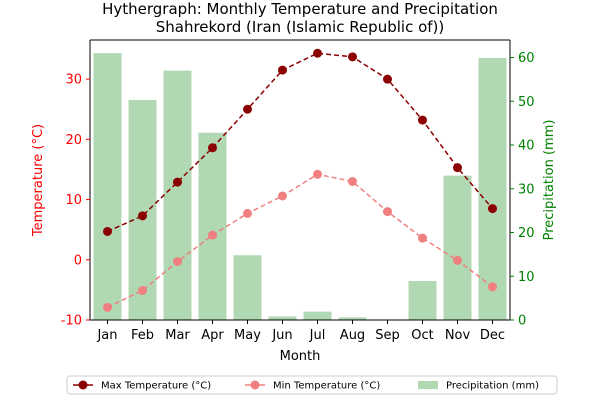 This screenshot has height=404, width=600. What do you see at coordinates (549, 180) in the screenshot?
I see `y-axis-label-right: Precipitation (mm)` at bounding box center [549, 180].